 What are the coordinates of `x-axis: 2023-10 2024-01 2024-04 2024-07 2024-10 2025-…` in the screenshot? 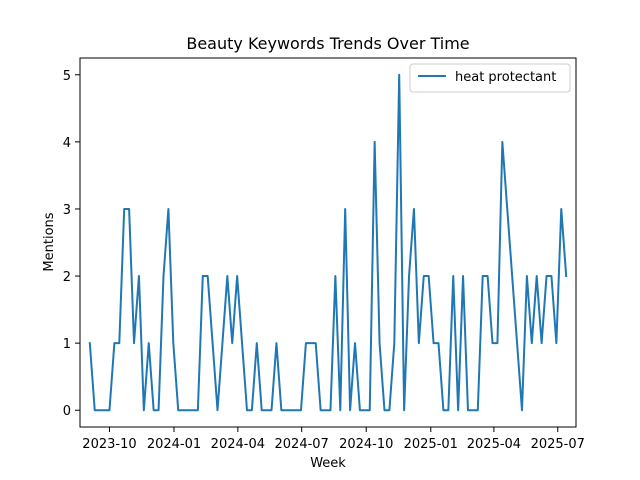 It's located at (333, 439).